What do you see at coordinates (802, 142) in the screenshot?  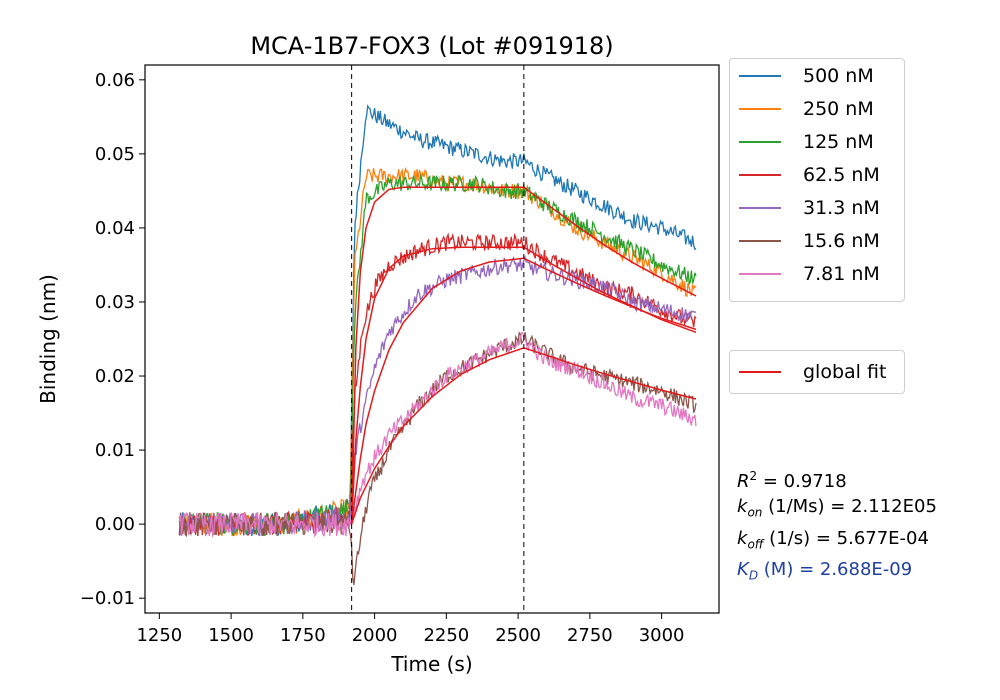 I see `legend-item: 125 nM` at bounding box center [802, 142].